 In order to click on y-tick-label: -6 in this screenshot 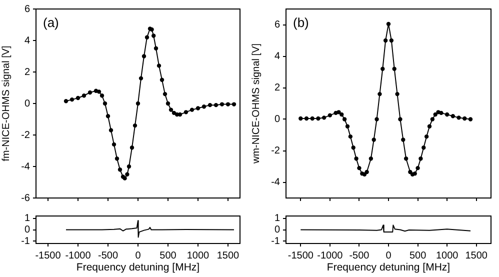, I will do `click(25, 198)`.